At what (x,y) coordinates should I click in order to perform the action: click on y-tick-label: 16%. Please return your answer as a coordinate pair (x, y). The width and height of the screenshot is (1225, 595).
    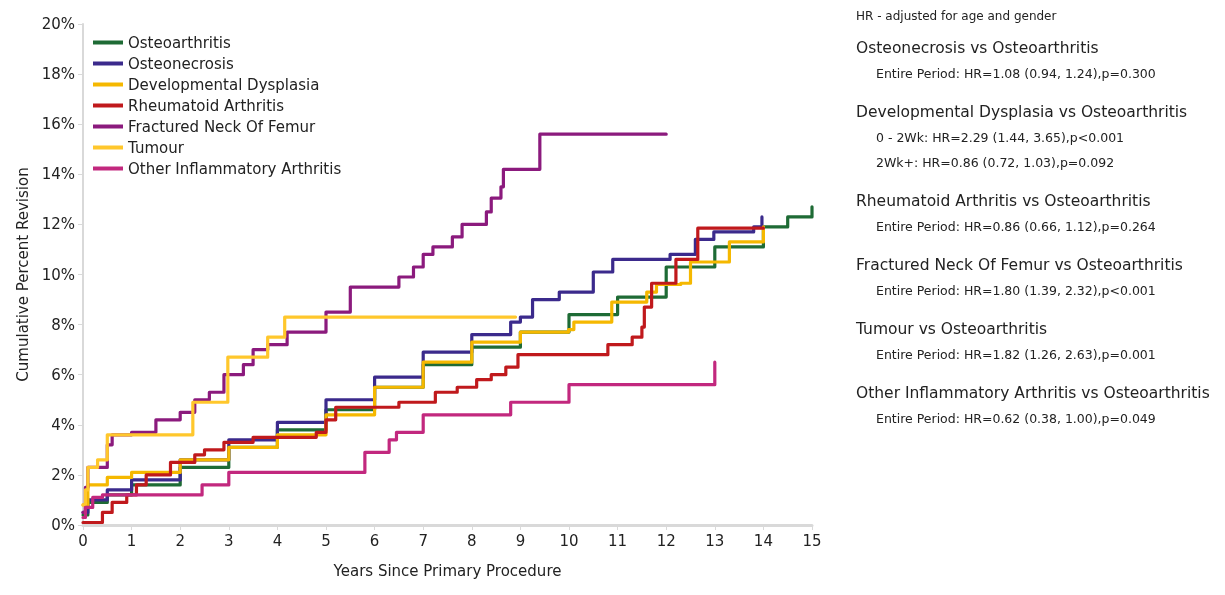
    Looking at the image, I should click on (58, 124).